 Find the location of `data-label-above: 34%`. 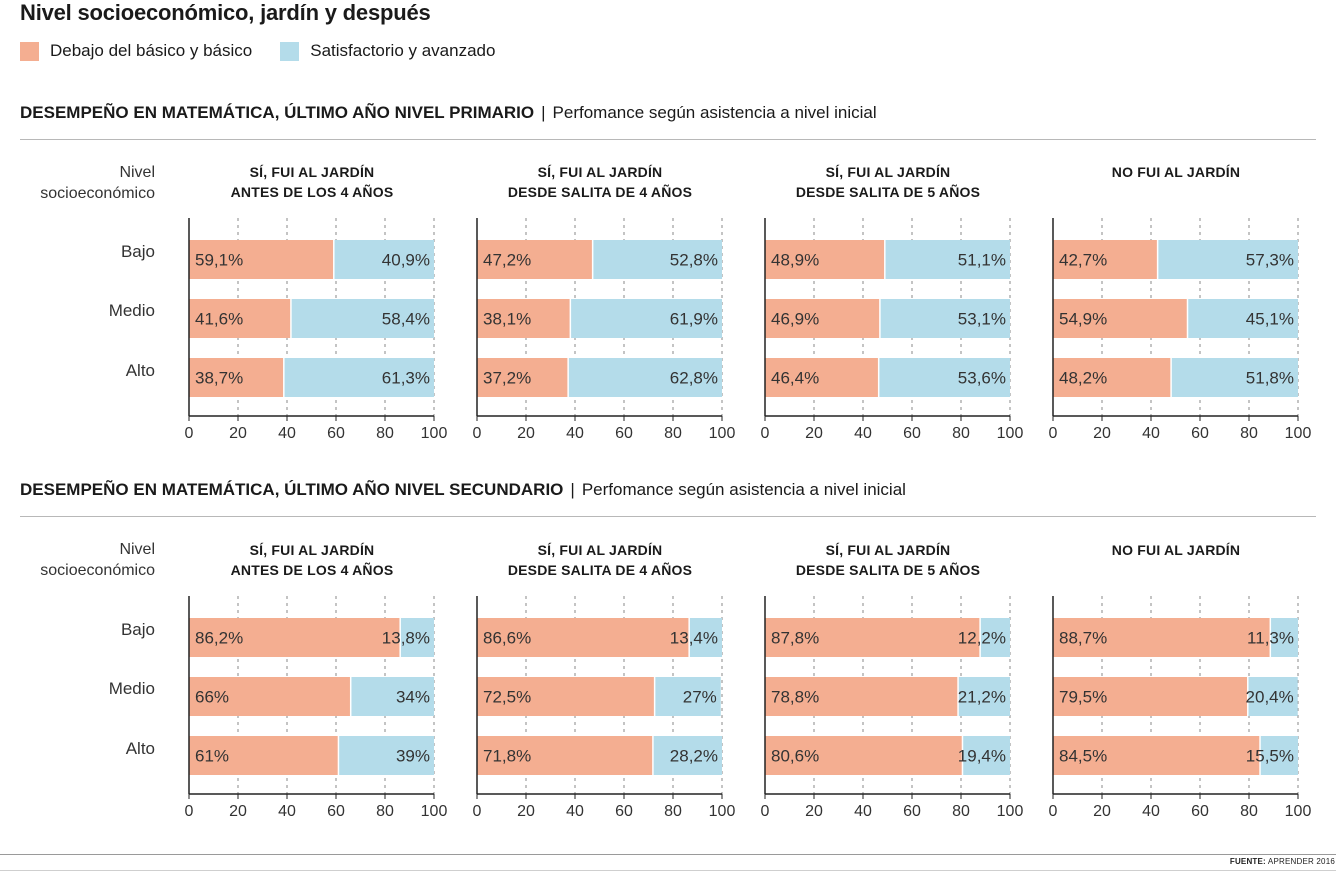

data-label-above: 34% is located at coordinates (413, 697).